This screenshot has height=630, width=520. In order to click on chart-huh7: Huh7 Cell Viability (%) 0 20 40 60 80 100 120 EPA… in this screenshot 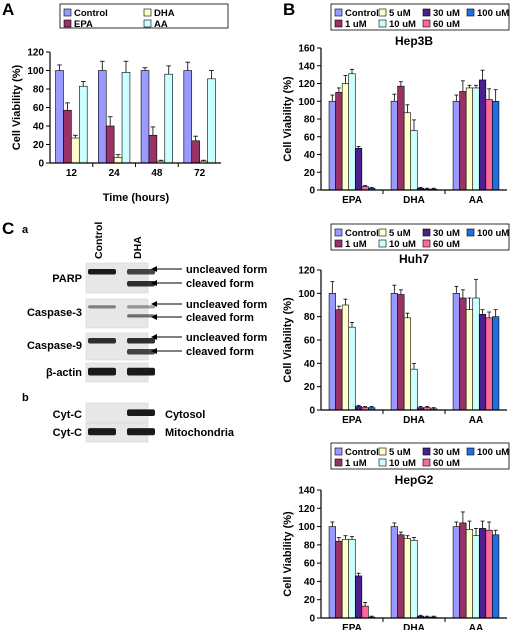, I will do `click(396, 324)`.